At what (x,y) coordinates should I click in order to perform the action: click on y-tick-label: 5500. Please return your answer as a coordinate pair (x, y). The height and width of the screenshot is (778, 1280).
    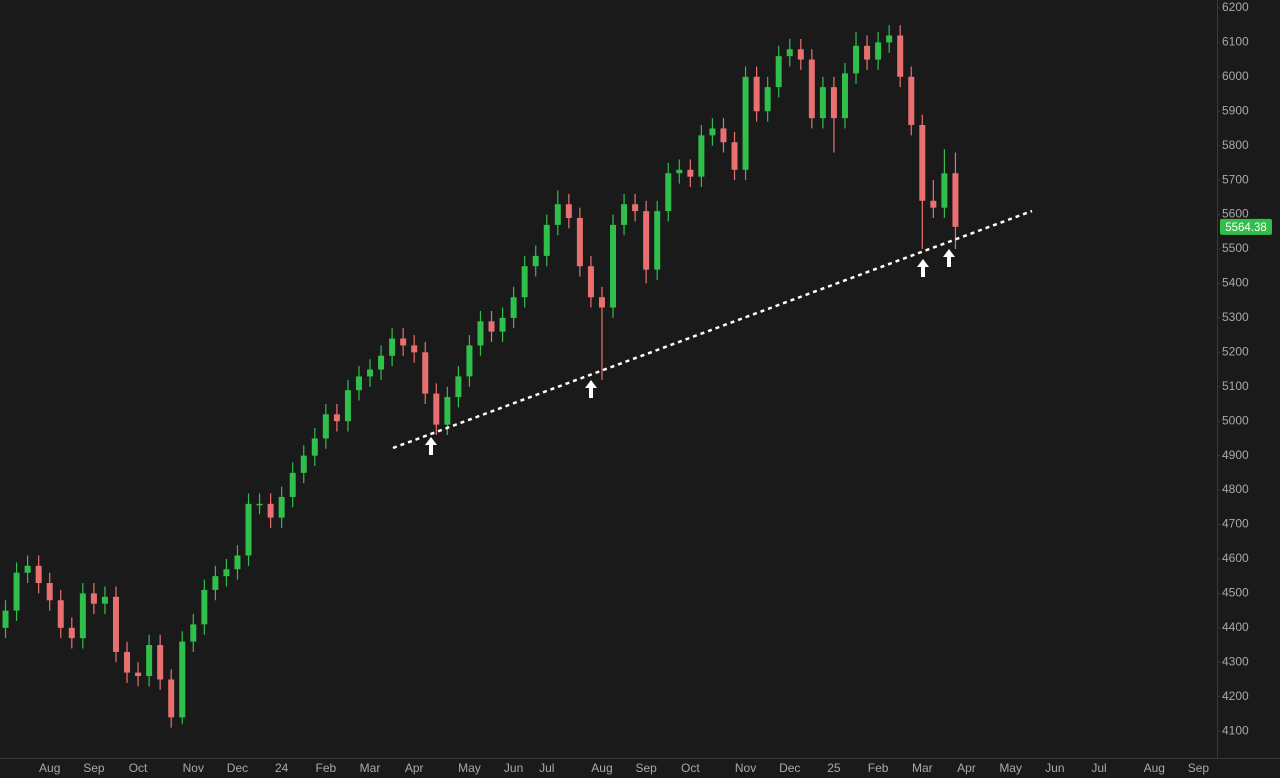
    Looking at the image, I should click on (1235, 248).